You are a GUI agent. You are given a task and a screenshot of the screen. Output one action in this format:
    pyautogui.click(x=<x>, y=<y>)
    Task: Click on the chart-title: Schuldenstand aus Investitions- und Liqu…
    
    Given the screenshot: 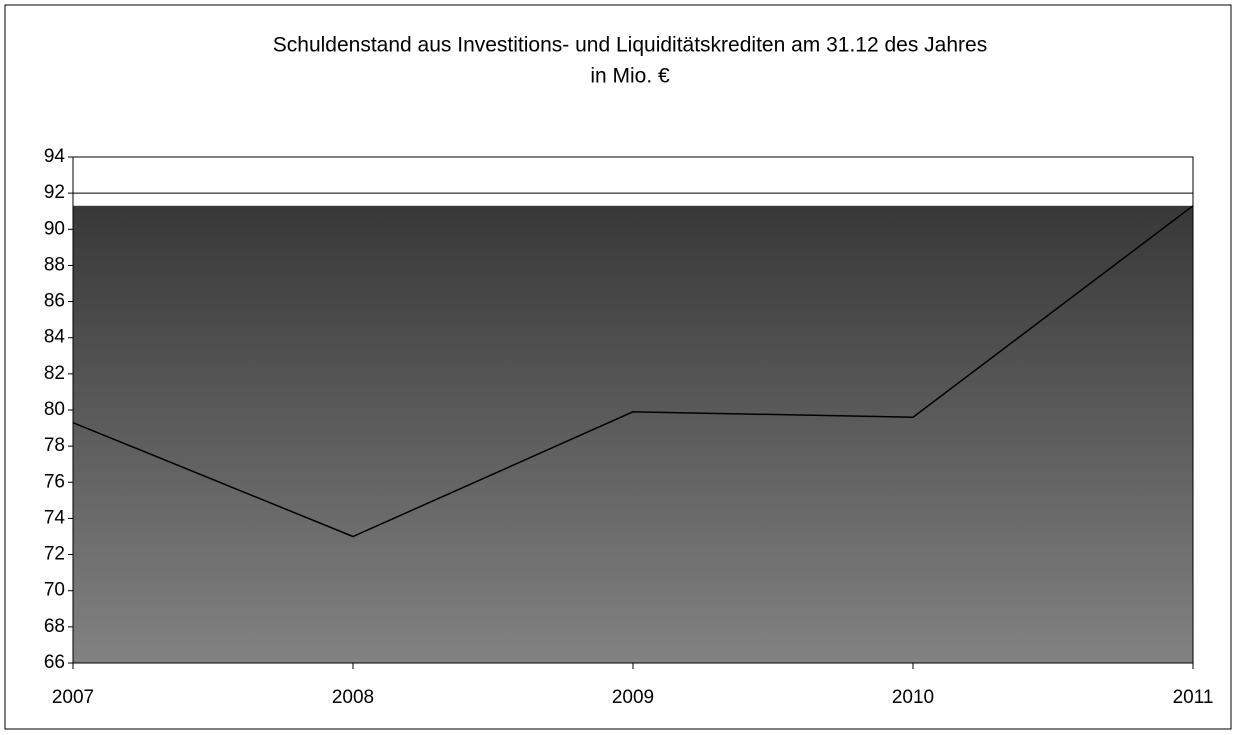 What is the action you would take?
    pyautogui.click(x=630, y=45)
    